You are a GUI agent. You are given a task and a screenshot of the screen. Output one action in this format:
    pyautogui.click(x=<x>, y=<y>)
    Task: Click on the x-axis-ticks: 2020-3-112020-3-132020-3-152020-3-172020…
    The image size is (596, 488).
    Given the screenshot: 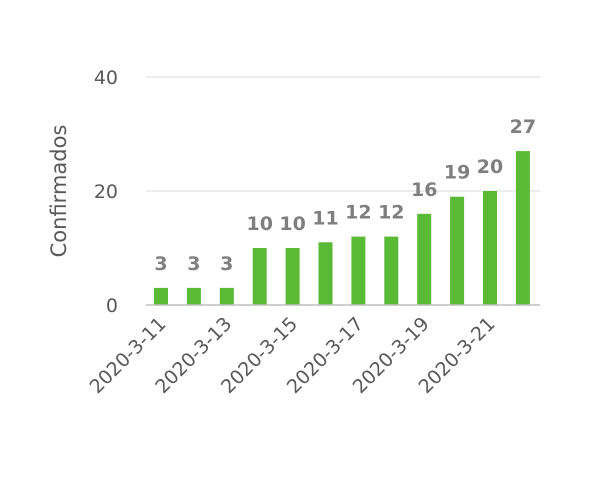 What is the action you would take?
    pyautogui.click(x=292, y=355)
    